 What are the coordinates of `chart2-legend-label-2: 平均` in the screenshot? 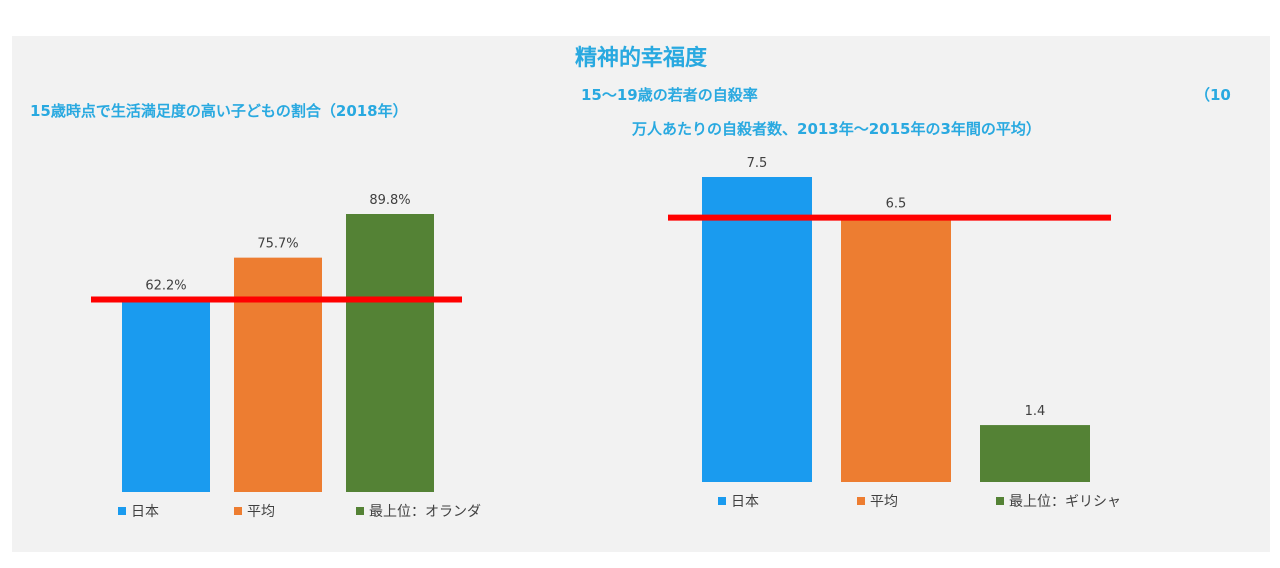 It's located at (884, 502).